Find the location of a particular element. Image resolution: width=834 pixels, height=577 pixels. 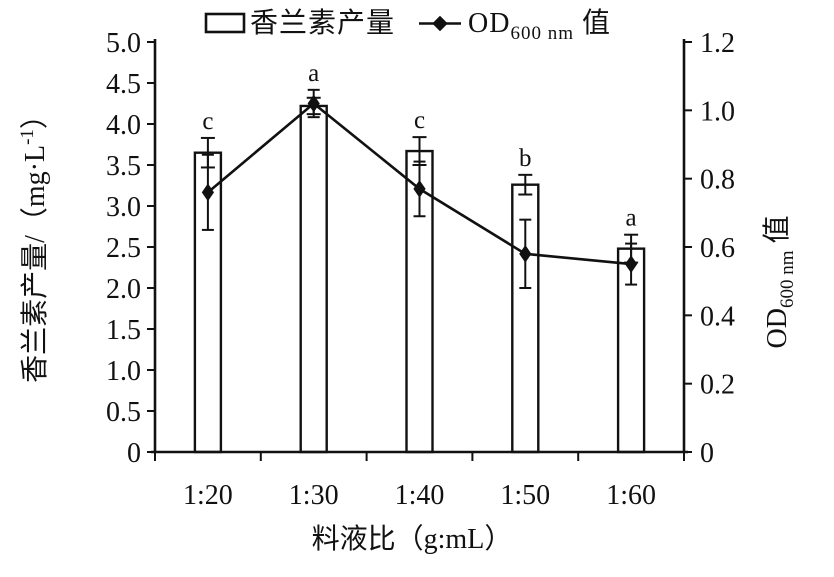

left-axis-title: 香兰素产量/（mg·L-1） is located at coordinates (34, 242).